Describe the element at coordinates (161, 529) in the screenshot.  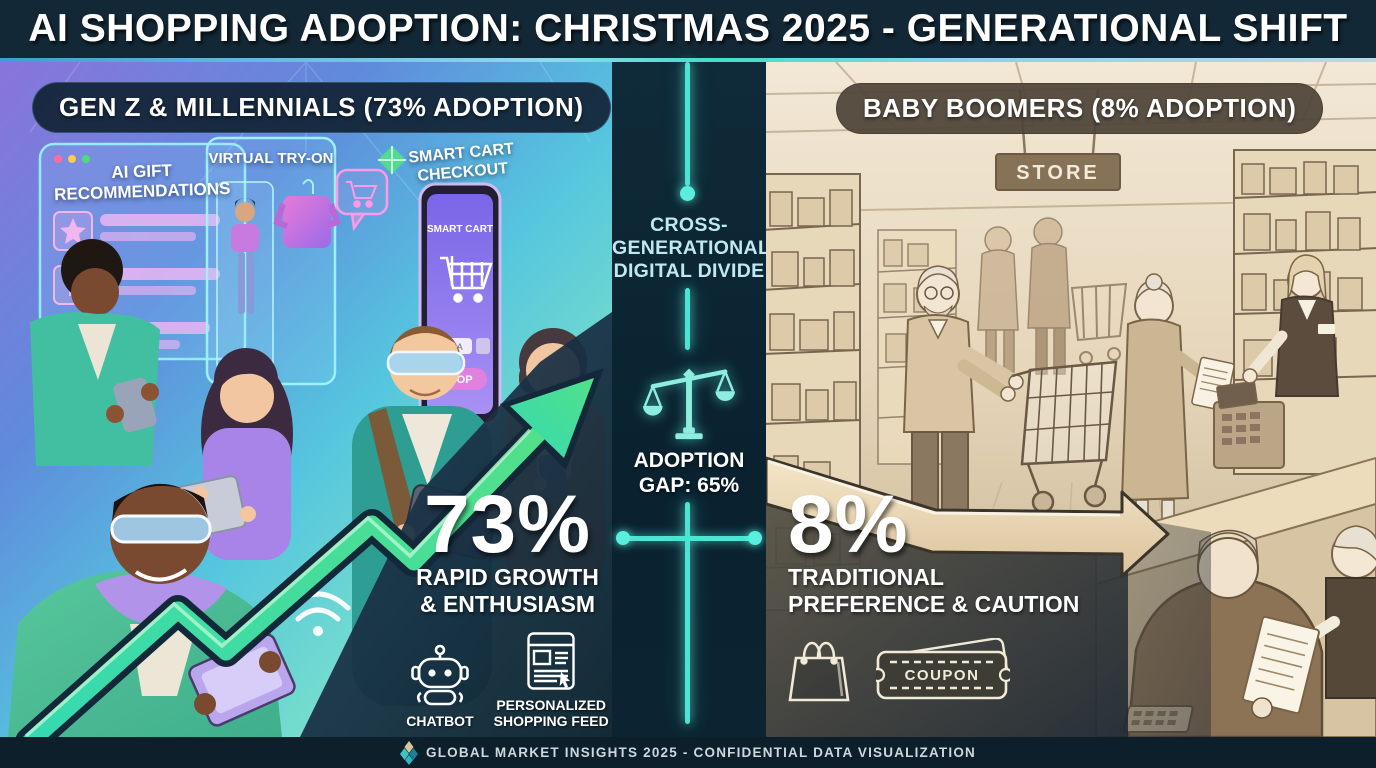
I see `smart-glasses` at that location.